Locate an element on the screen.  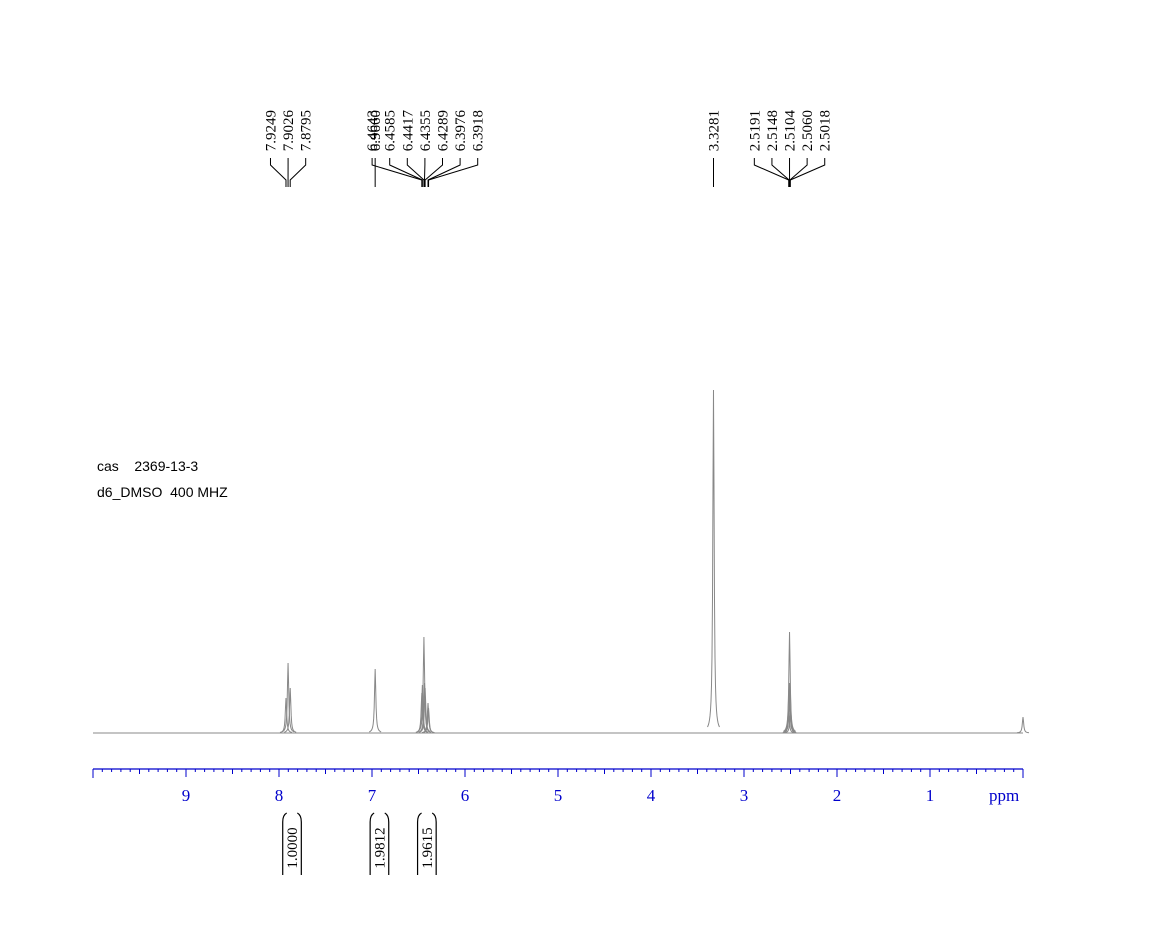
peak-label: 6.4643 is located at coordinates (373, 130).